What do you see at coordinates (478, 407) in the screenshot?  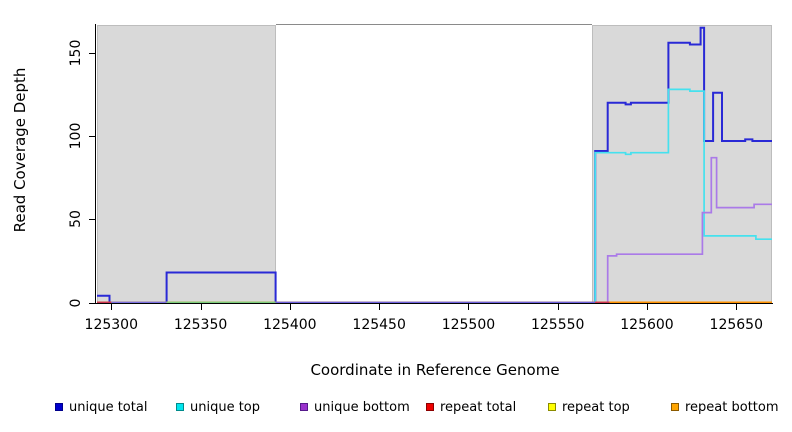 I see `legend-label: repeat total` at bounding box center [478, 407].